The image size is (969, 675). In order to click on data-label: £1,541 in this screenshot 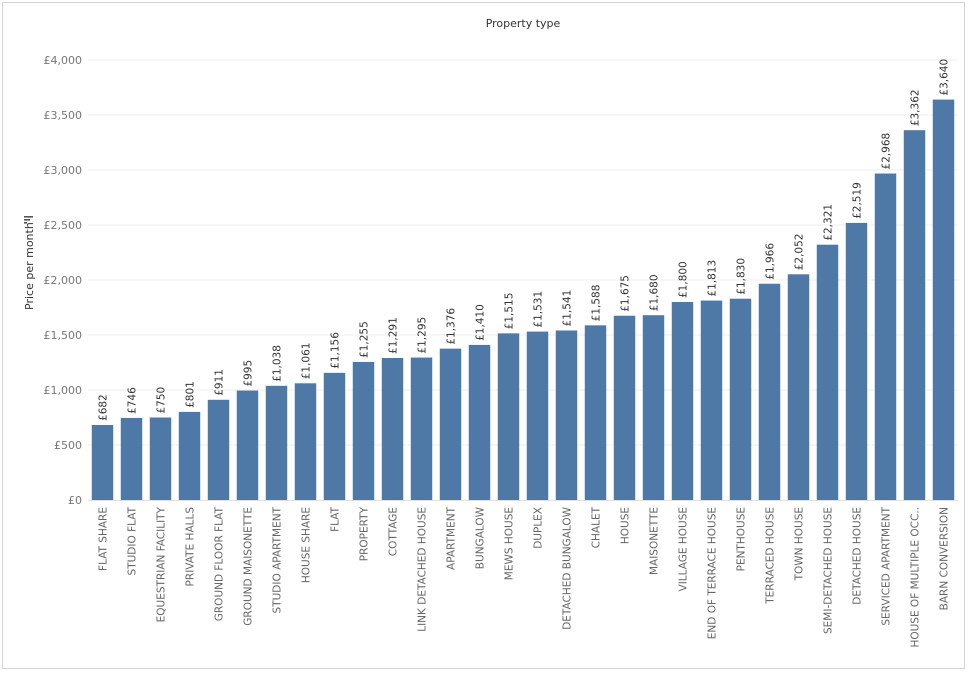, I will do `click(568, 308)`.